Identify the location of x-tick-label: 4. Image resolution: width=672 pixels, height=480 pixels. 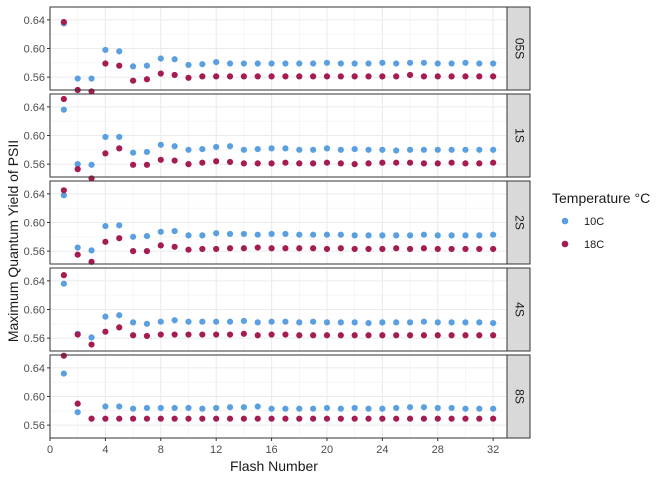
(105, 450).